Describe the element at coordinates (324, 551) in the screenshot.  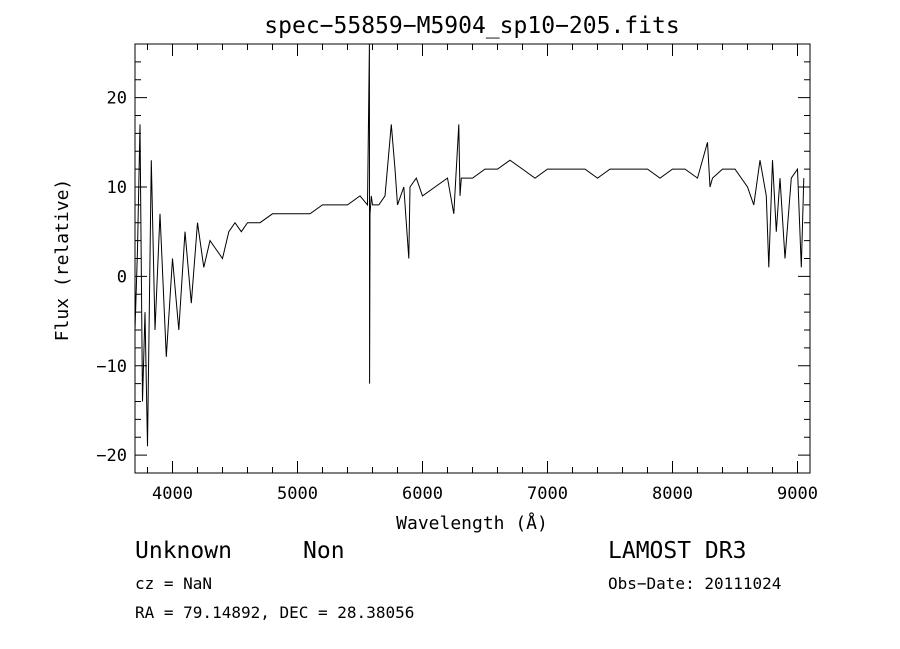
I see `object-class-label: Non` at that location.